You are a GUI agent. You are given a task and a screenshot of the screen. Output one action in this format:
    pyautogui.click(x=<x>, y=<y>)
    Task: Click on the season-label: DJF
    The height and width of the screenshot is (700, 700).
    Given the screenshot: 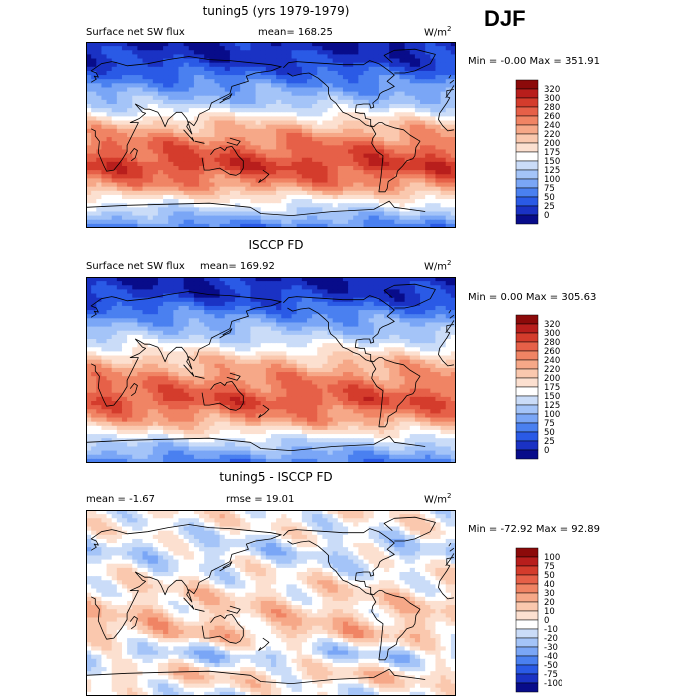 What is the action you would take?
    pyautogui.click(x=505, y=18)
    